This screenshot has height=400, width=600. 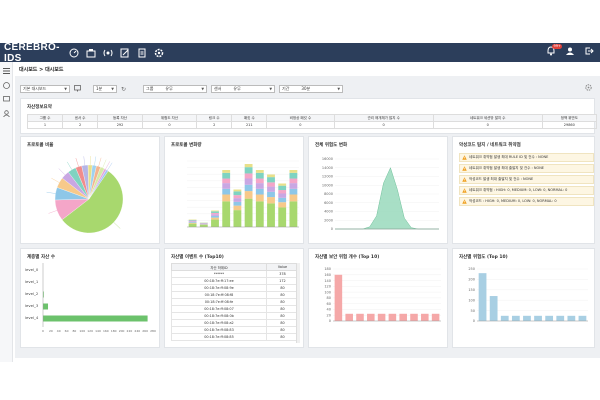 I want to click on panel-title: 악성코드 탐지 / 네트워크 취약점, so click(x=490, y=145).